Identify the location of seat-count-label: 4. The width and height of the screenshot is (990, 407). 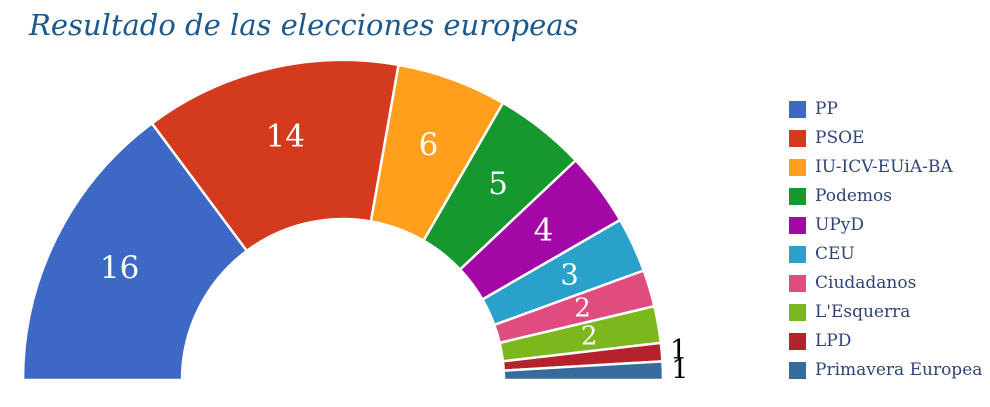
(544, 231).